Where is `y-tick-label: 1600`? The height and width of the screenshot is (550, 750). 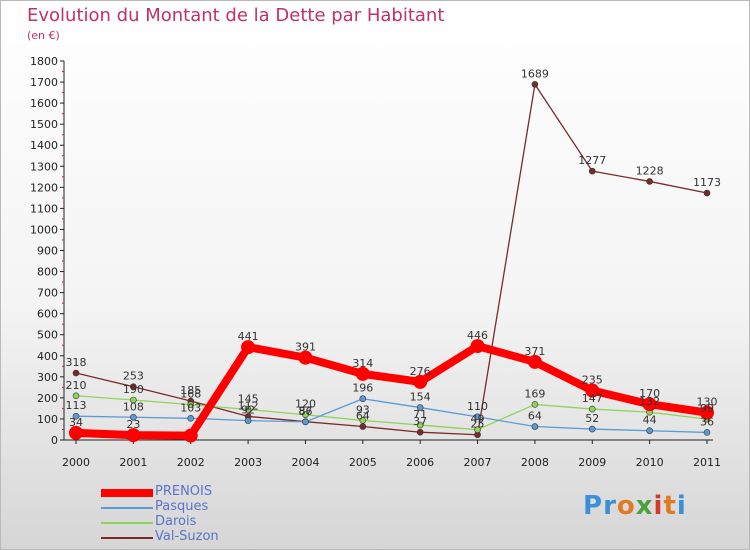 y-tick-label: 1600 is located at coordinates (44, 103).